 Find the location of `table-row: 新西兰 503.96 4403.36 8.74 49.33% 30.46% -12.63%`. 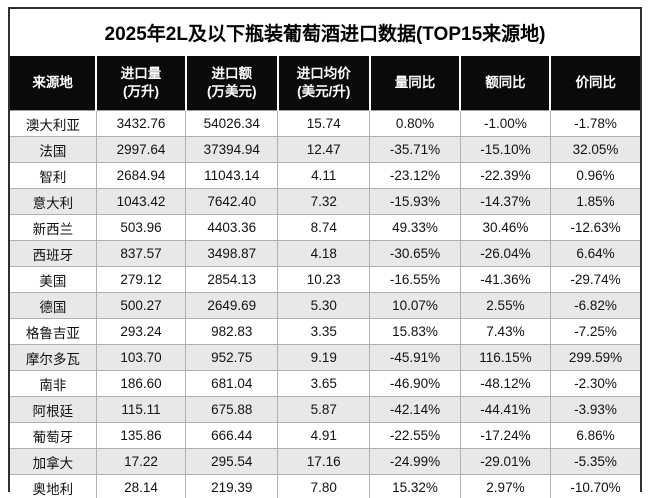

table-row: 新西兰 503.96 4403.36 8.74 49.33% 30.46% -12.63% is located at coordinates (325, 227).